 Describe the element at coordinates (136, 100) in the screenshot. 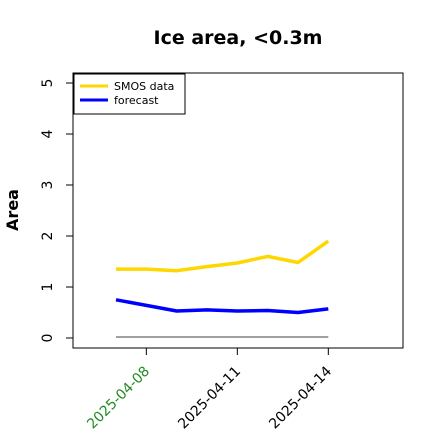

I see `legend-label-forecast: forecast` at that location.